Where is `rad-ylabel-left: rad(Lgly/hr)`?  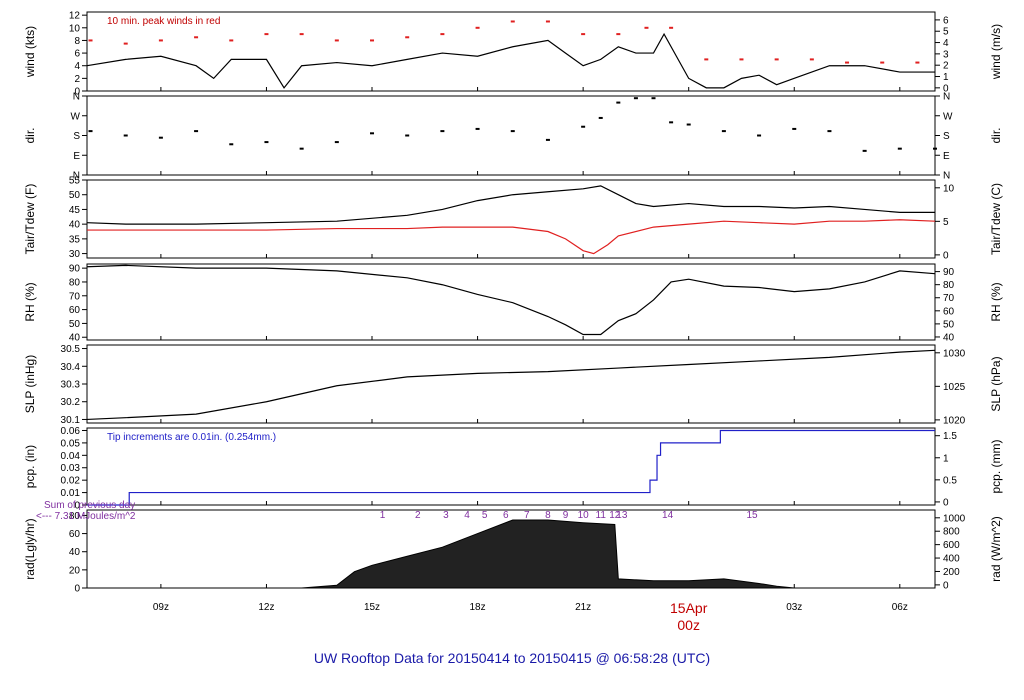 rad-ylabel-left: rad(Lgly/hr) is located at coordinates (30, 548).